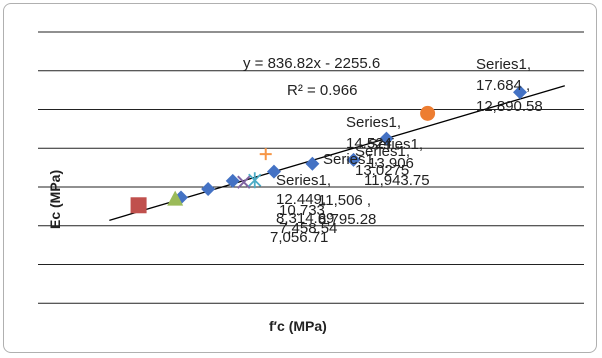  What do you see at coordinates (138, 205) in the screenshot?
I see `marker-series3` at bounding box center [138, 205].